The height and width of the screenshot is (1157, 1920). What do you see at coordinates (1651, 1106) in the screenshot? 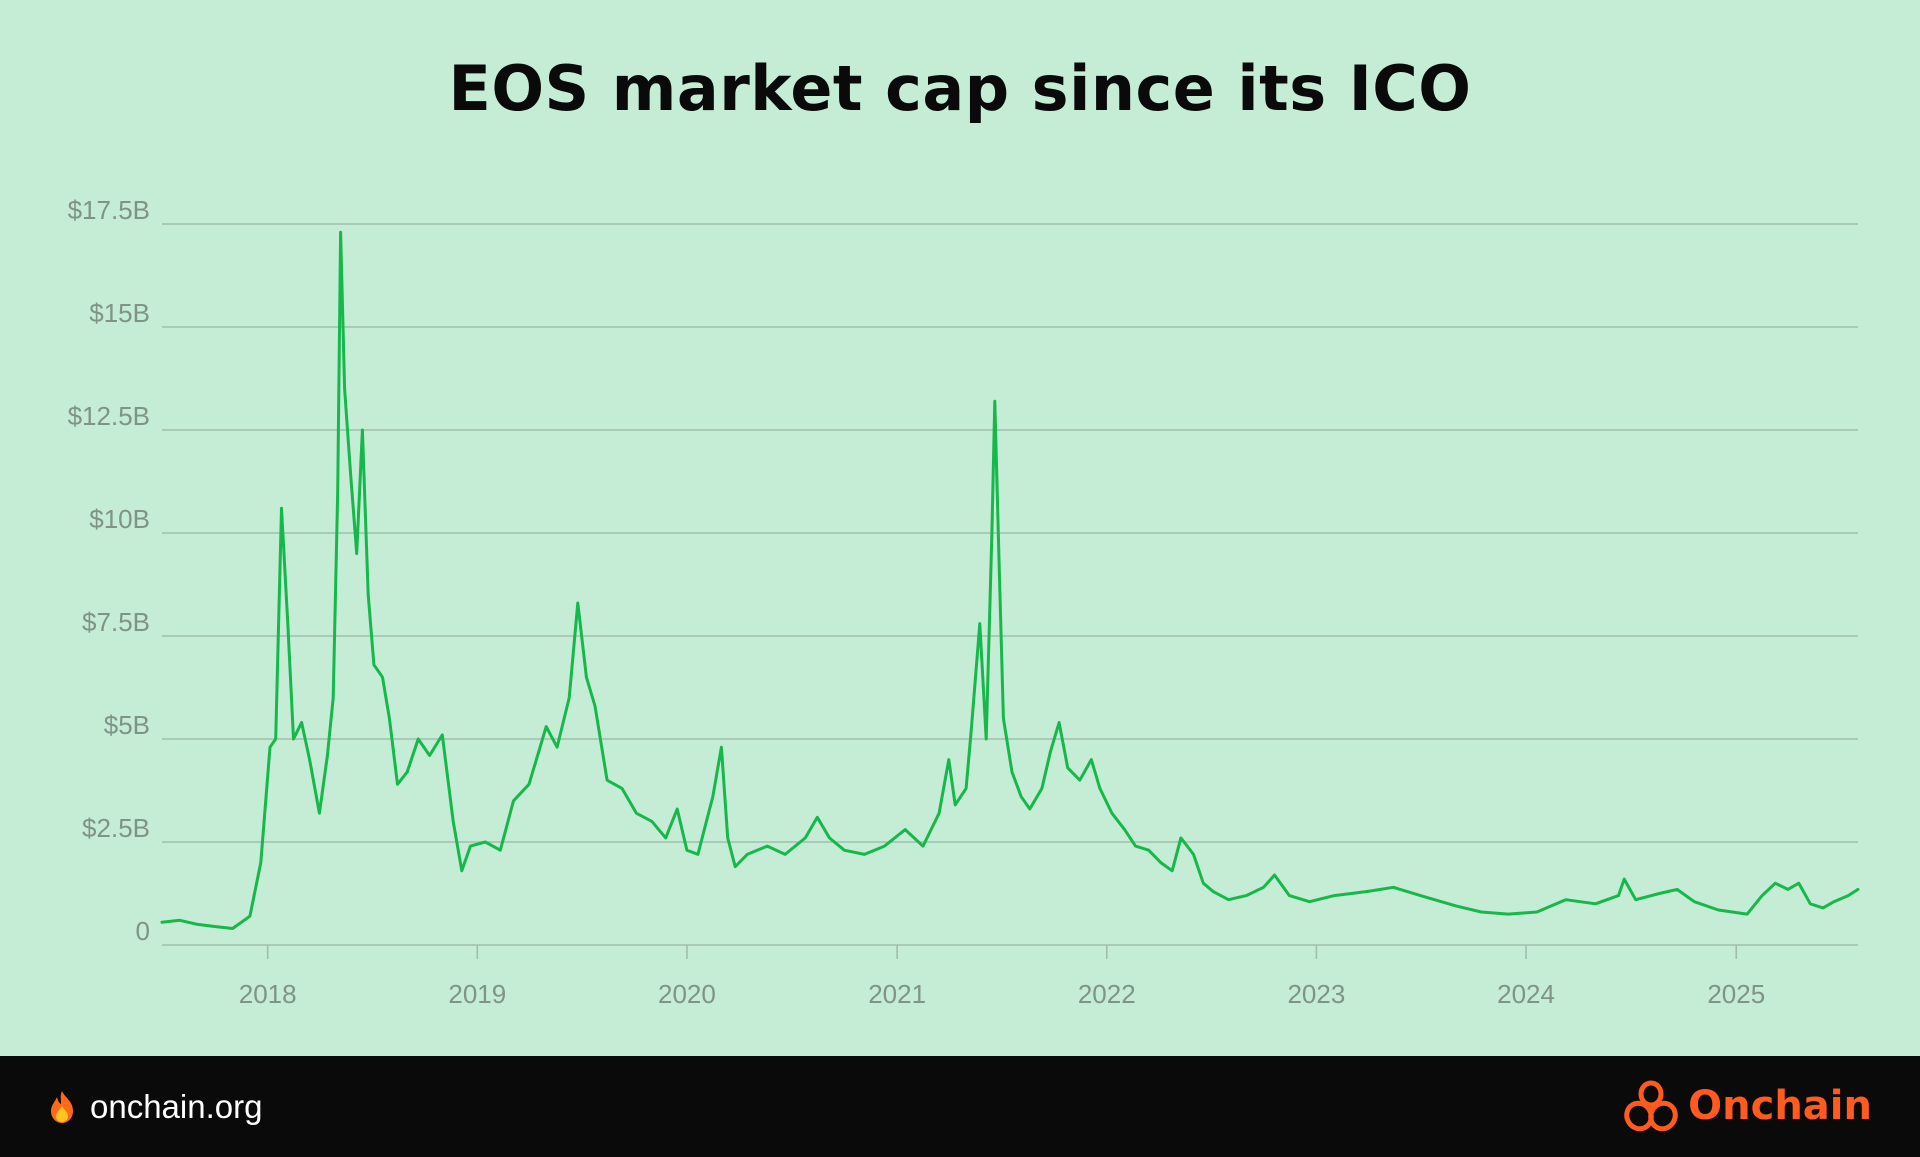
I see `onchain-logo-icon` at bounding box center [1651, 1106].